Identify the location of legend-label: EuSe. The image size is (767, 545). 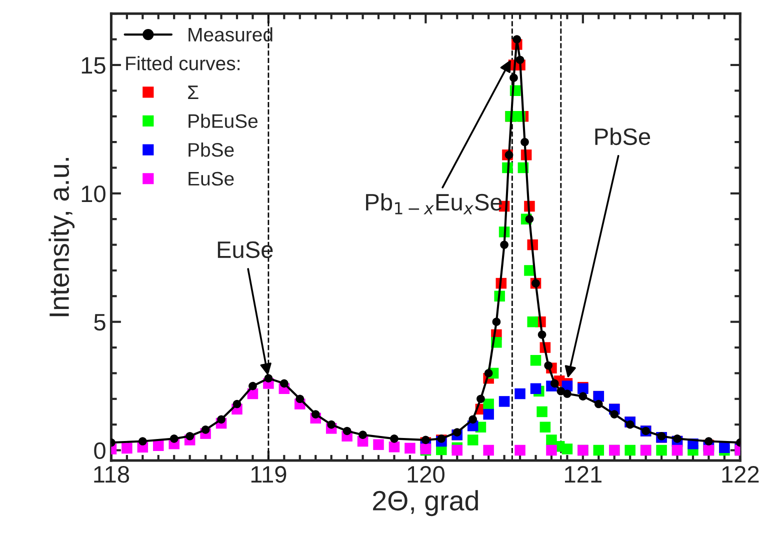
(211, 179).